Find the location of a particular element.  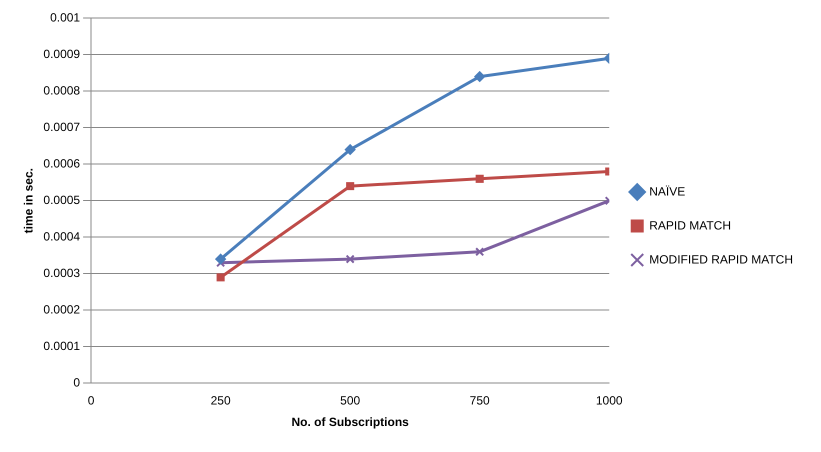

x-tick-label: 750 is located at coordinates (480, 401).